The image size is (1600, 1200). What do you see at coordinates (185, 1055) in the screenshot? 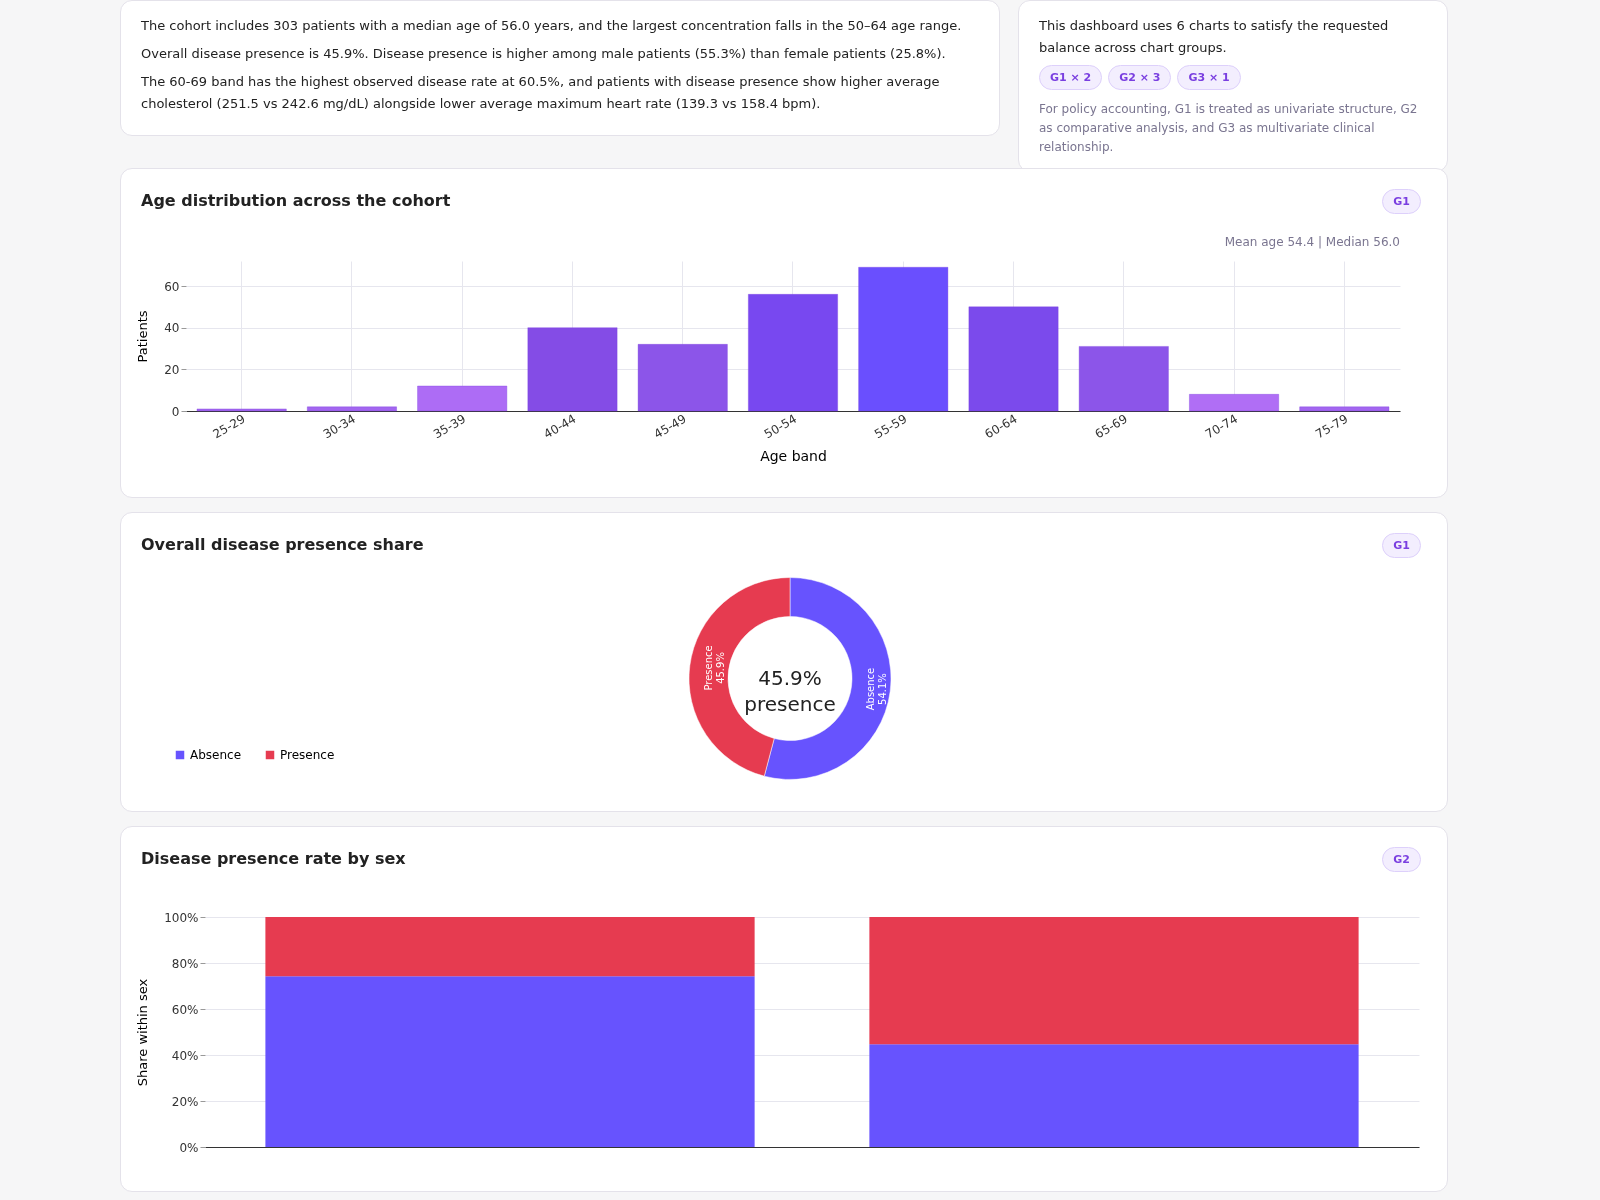
I see `y-tick-label: 40%` at bounding box center [185, 1055].